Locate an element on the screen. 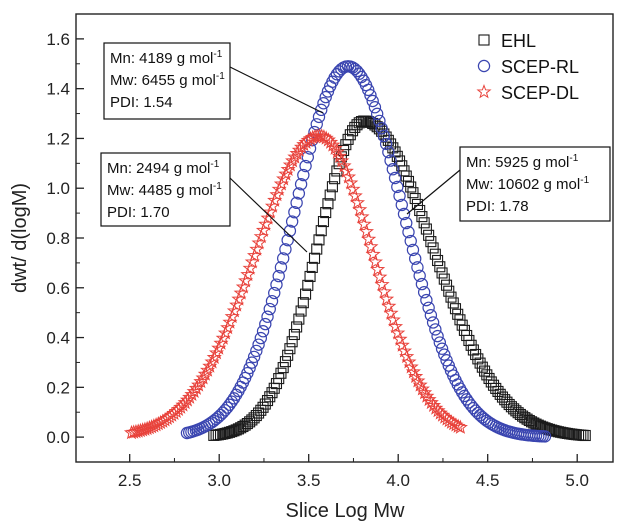  x-tick-label: 3.0 is located at coordinates (219, 480).